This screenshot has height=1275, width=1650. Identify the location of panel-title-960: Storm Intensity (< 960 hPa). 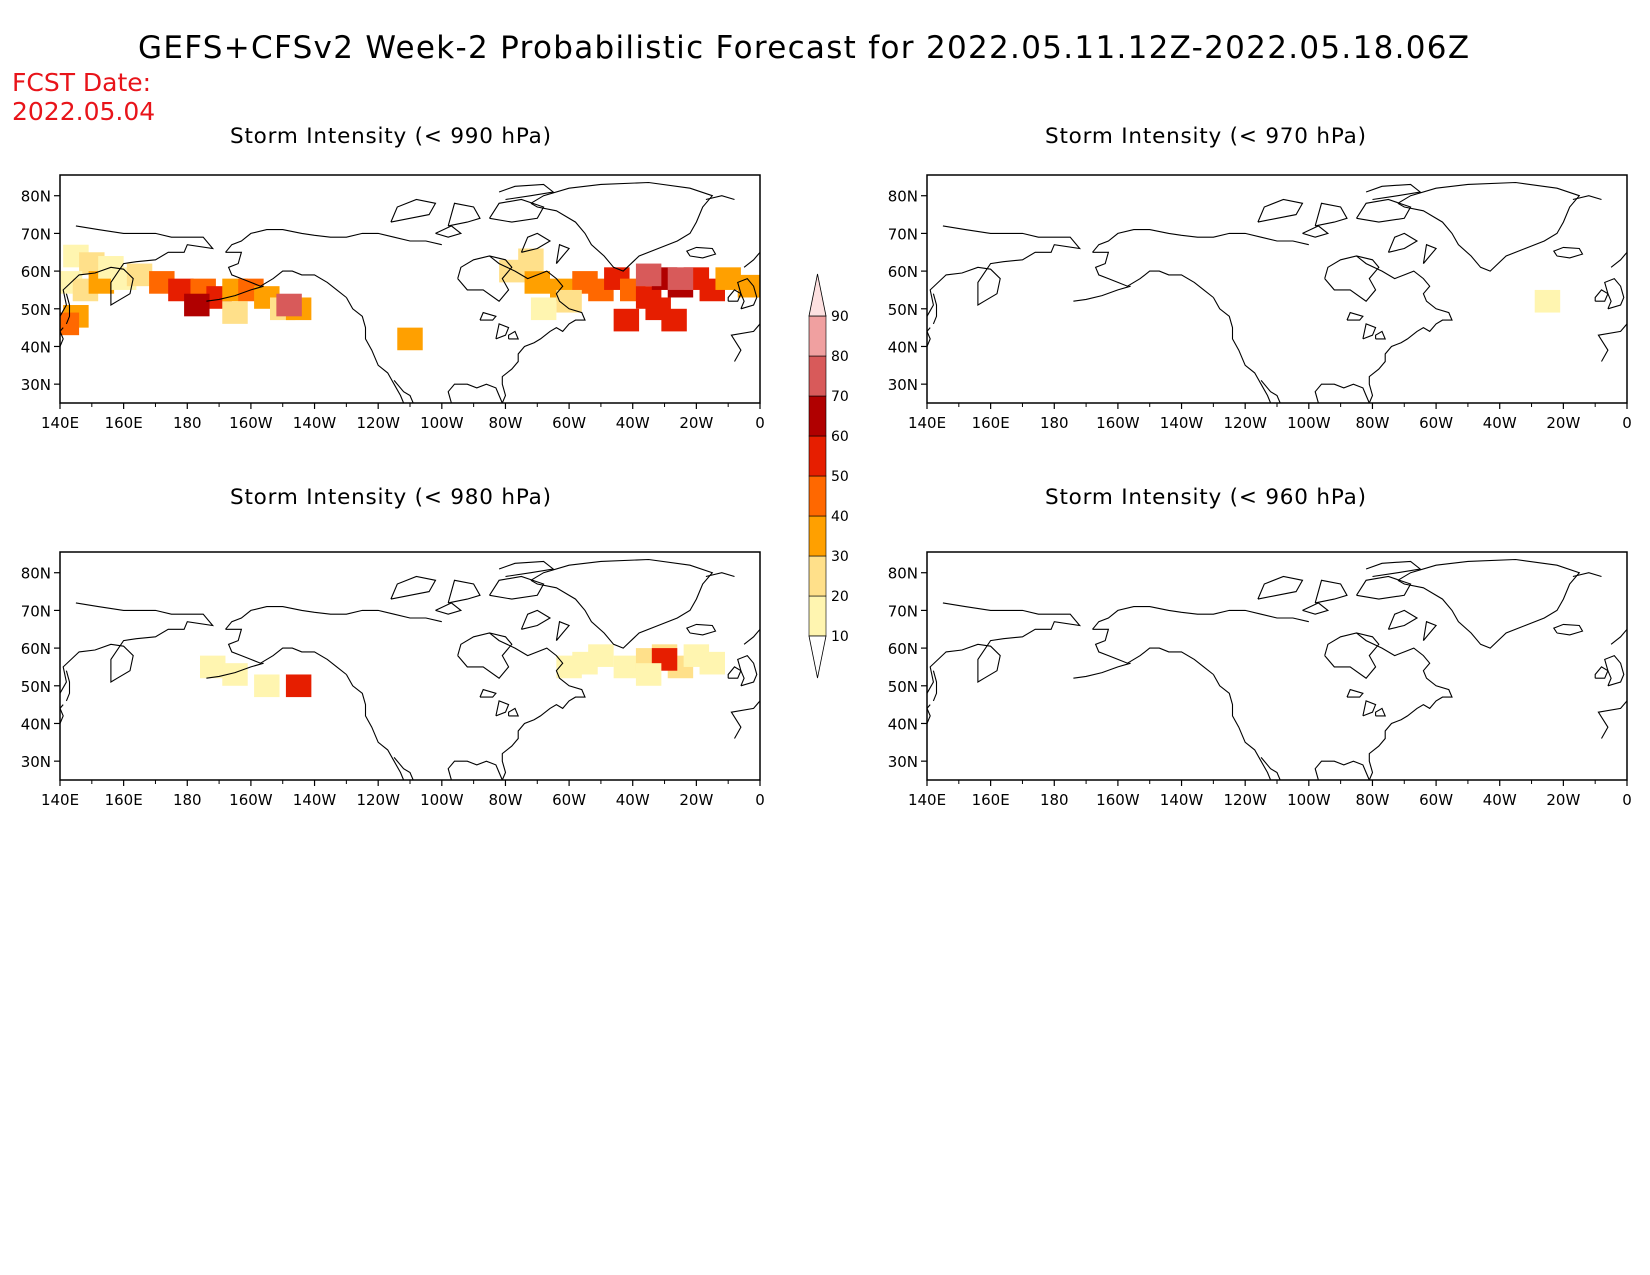
(1206, 497).